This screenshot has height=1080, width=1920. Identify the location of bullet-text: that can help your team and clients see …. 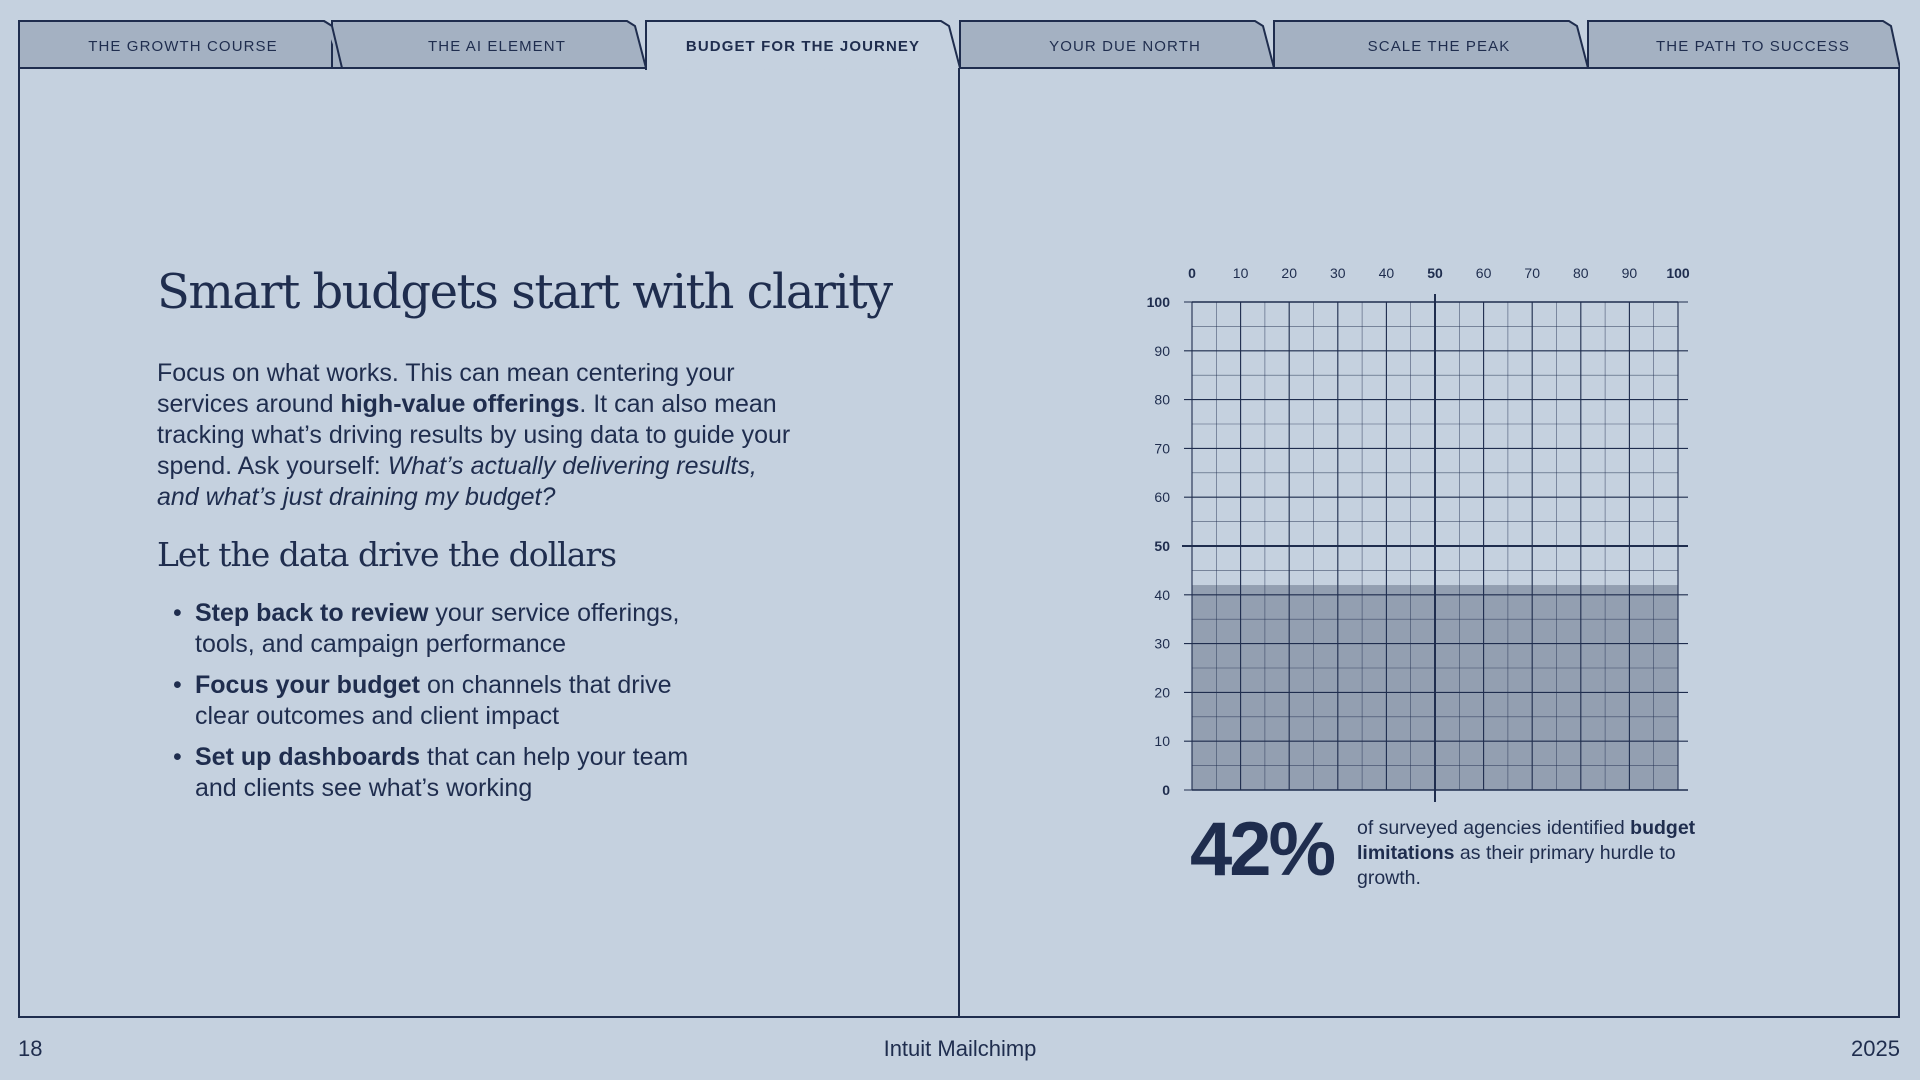
(442, 772).